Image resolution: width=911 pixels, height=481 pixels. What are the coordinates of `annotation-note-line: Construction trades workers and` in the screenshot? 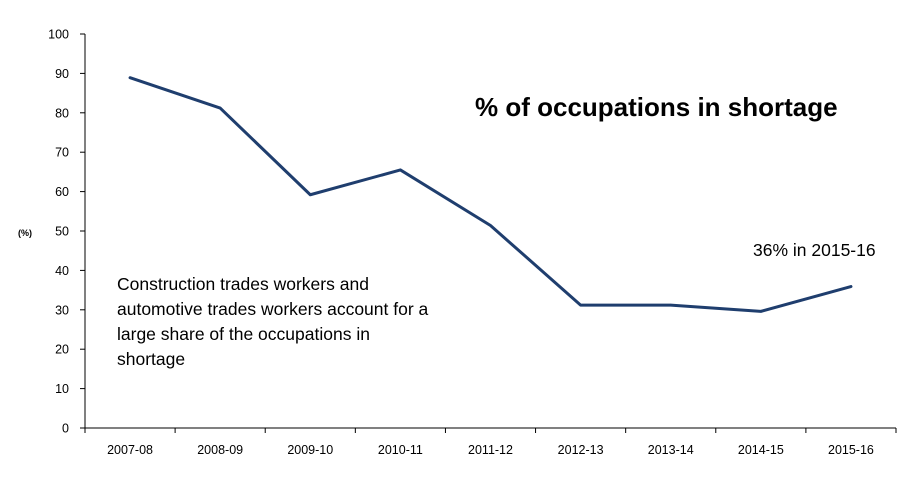 It's located at (243, 284).